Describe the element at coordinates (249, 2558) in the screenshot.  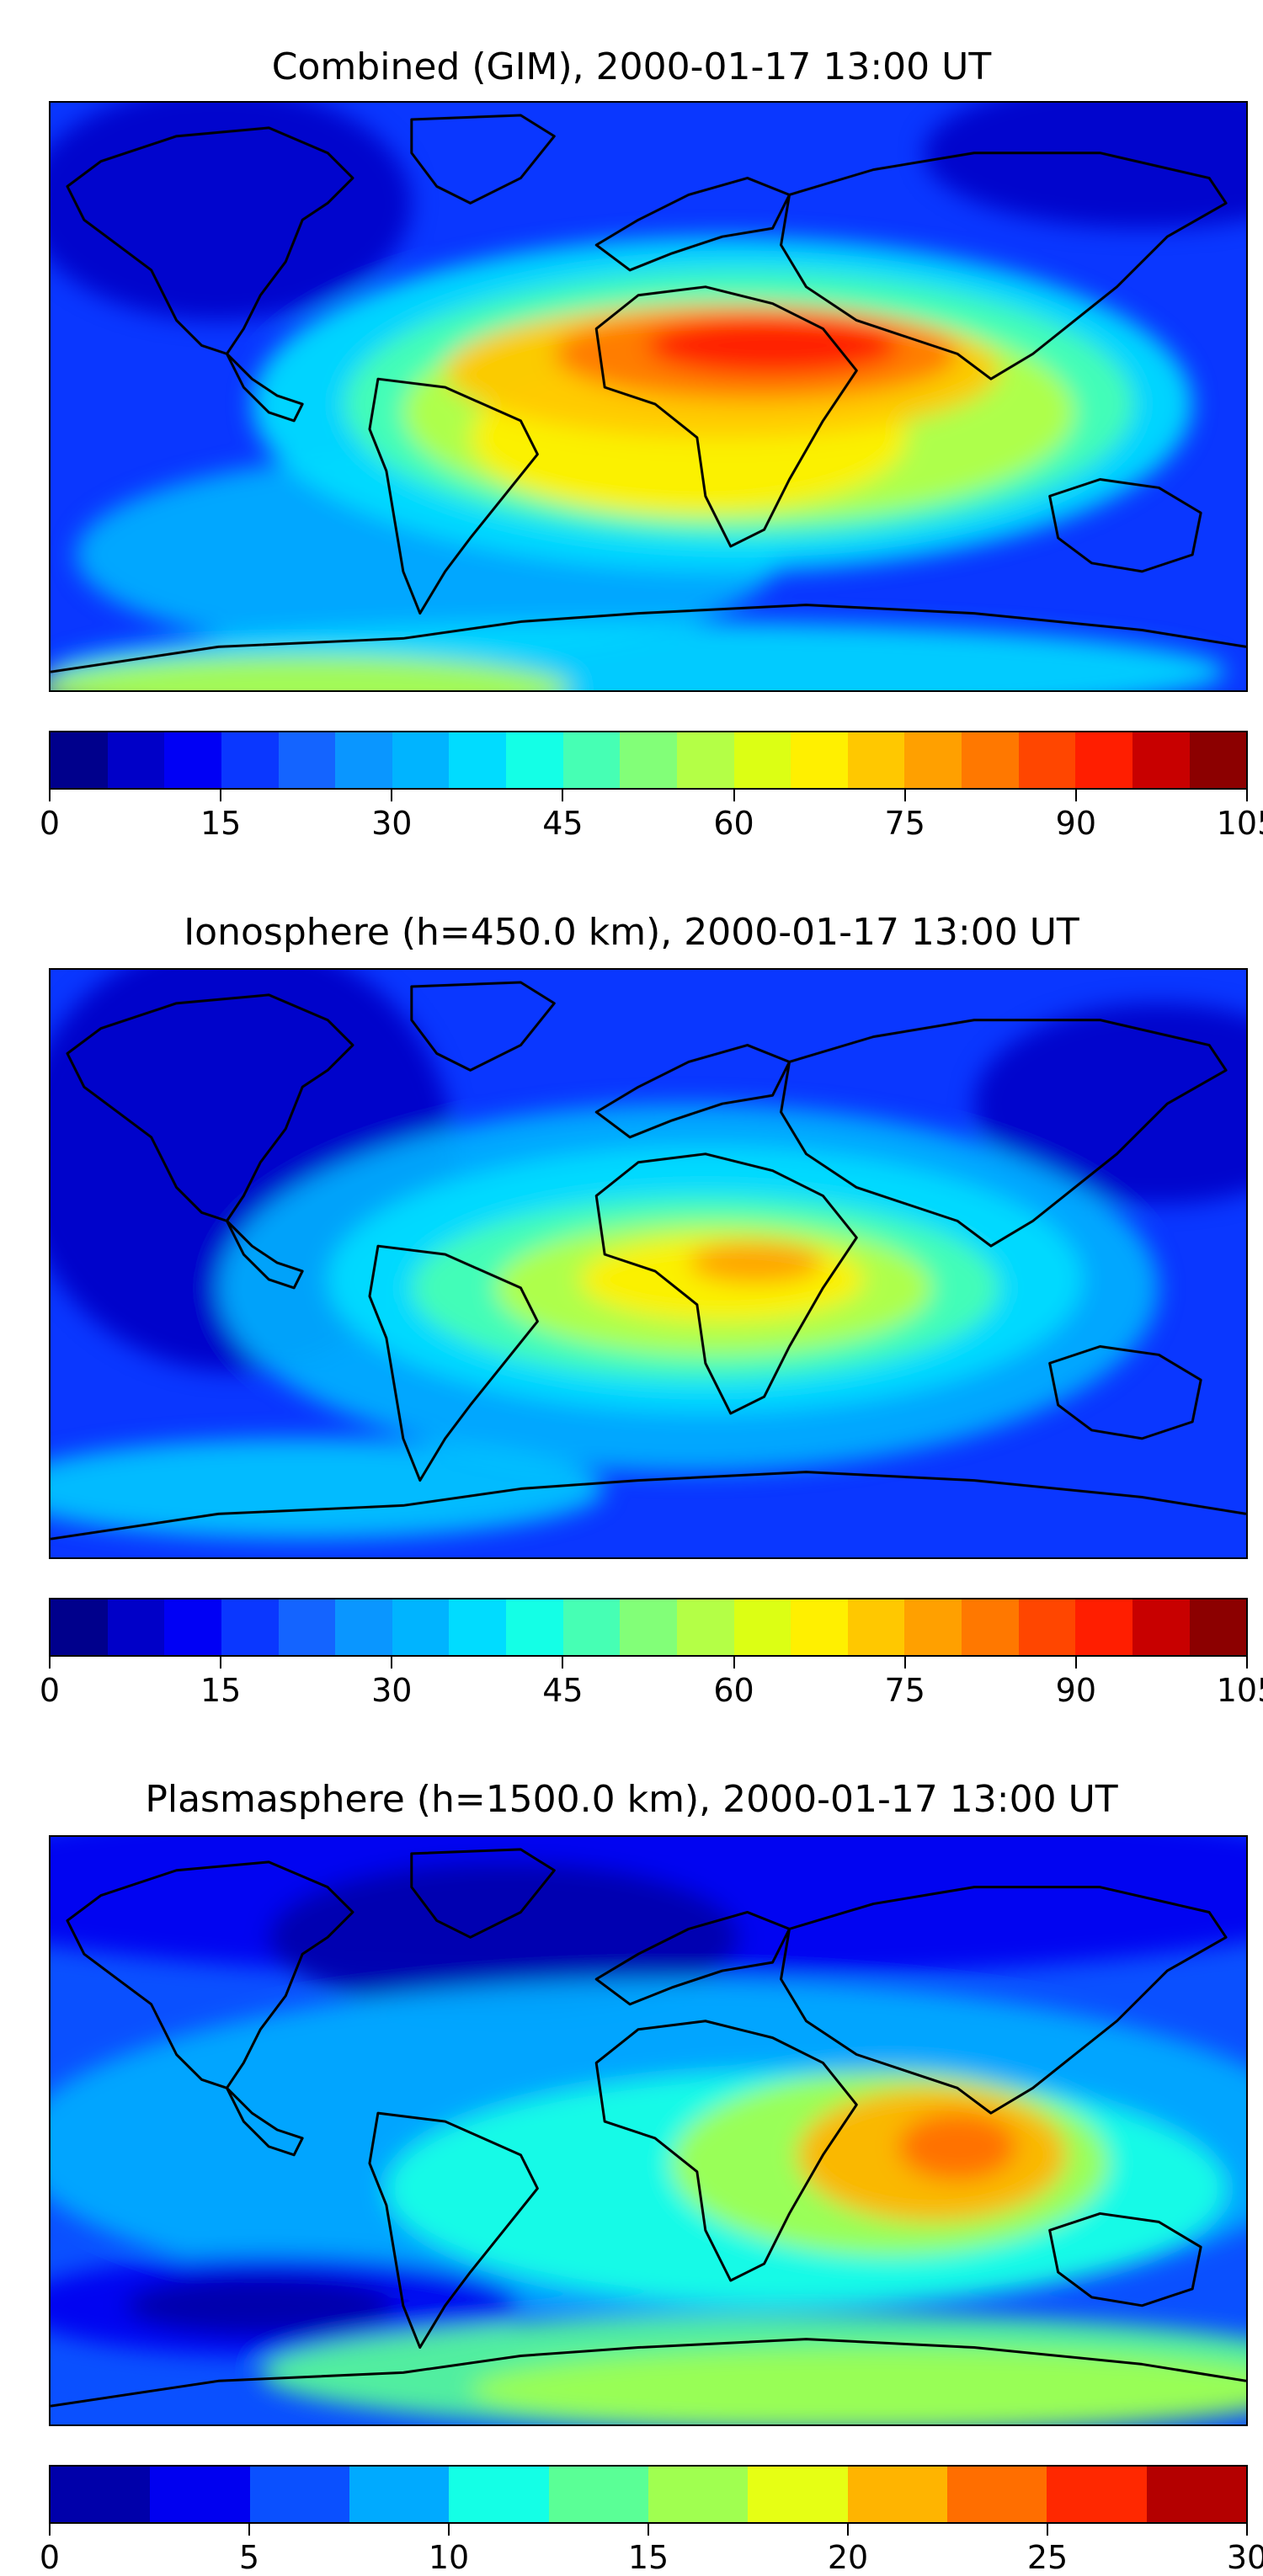
I see `colorbar-tick-label: 5` at that location.